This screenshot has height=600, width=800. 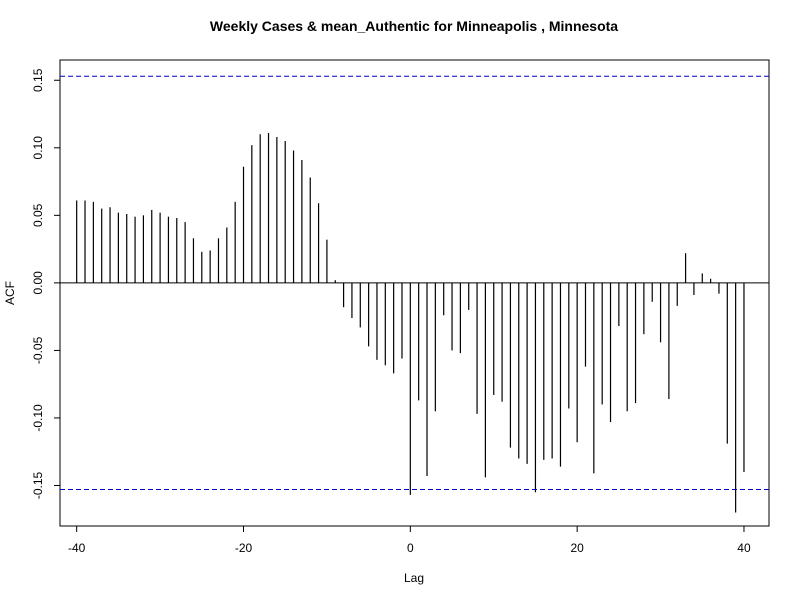 What do you see at coordinates (744, 548) in the screenshot?
I see `x-tick-label: 40` at bounding box center [744, 548].